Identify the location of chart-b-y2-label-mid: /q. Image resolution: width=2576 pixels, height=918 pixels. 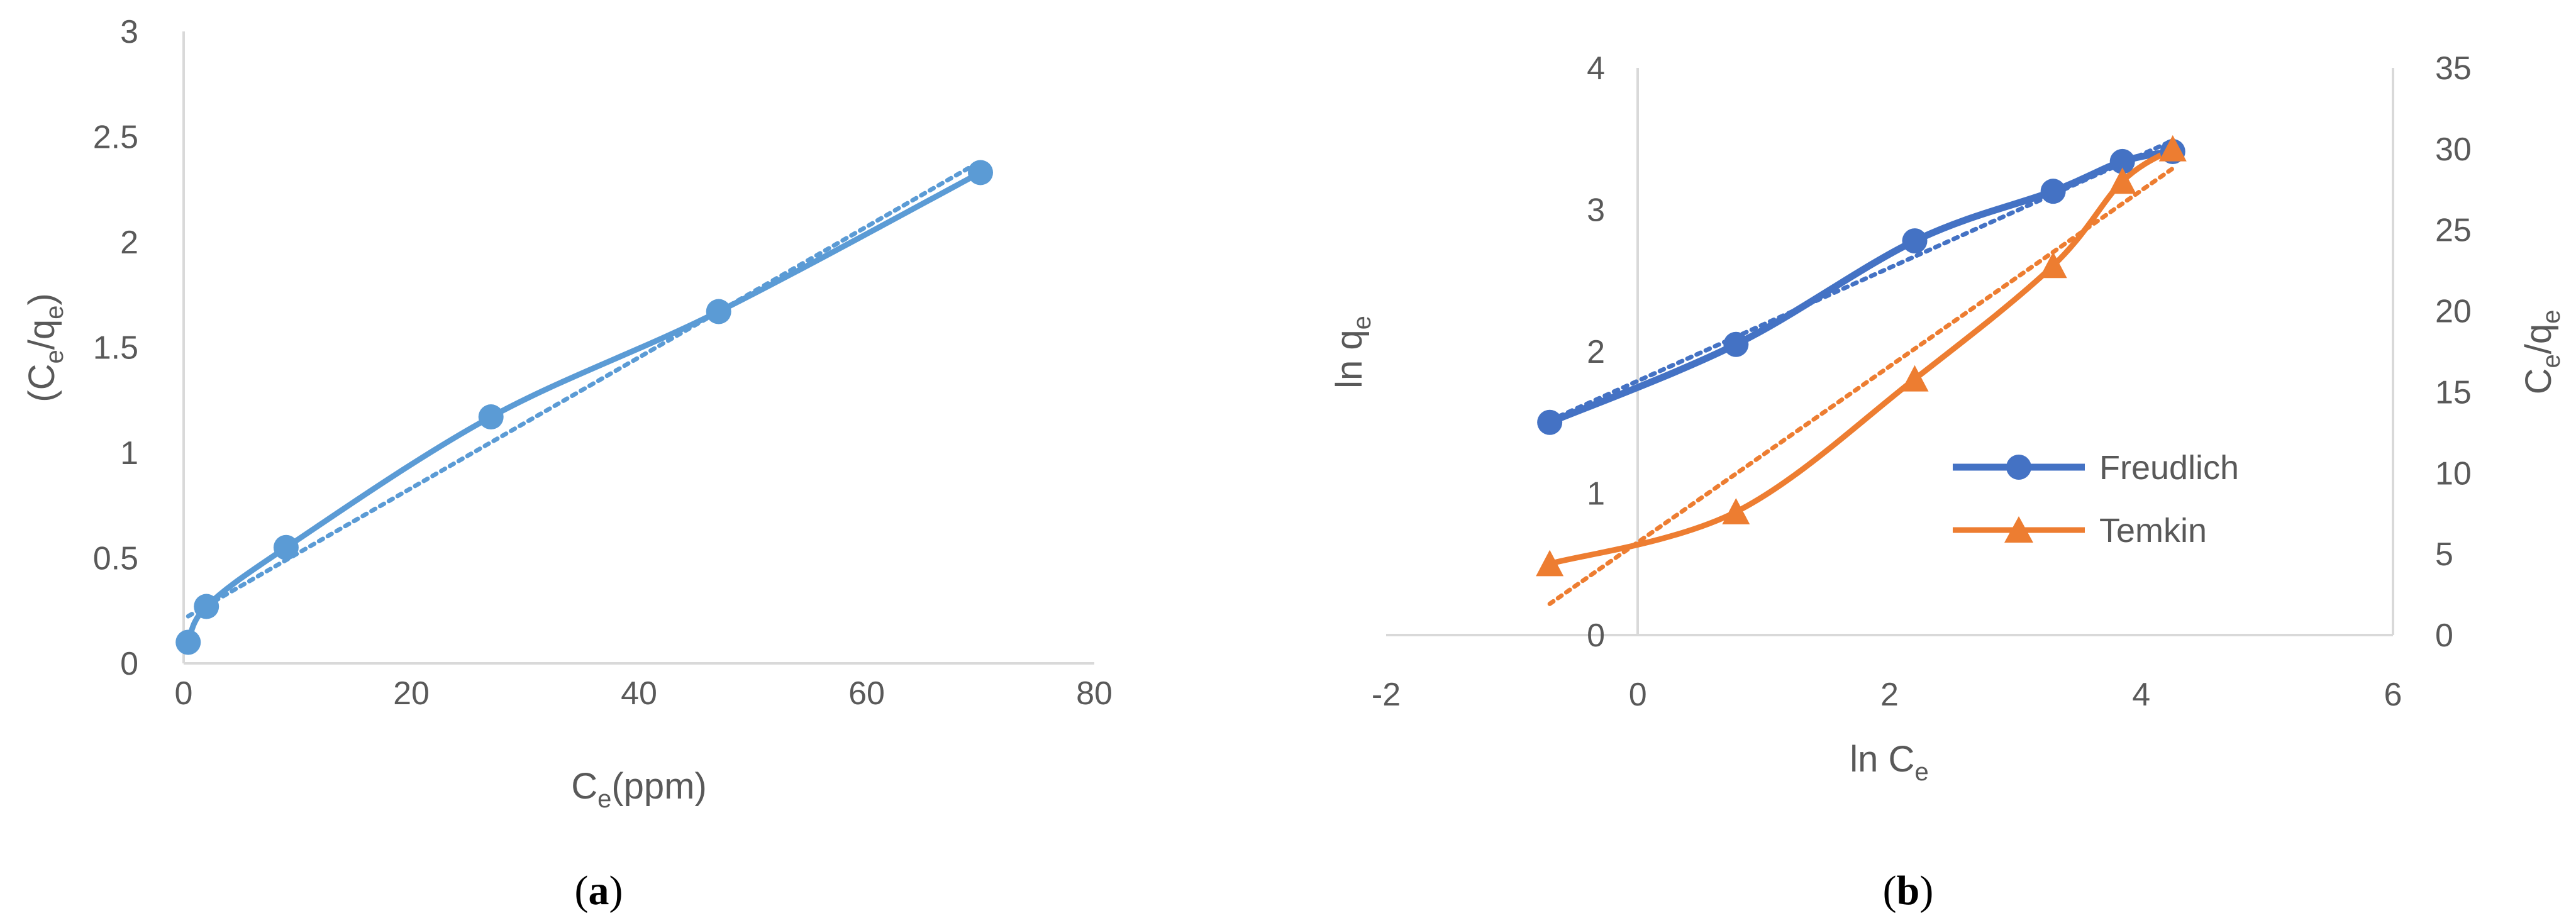
(2538, 339).